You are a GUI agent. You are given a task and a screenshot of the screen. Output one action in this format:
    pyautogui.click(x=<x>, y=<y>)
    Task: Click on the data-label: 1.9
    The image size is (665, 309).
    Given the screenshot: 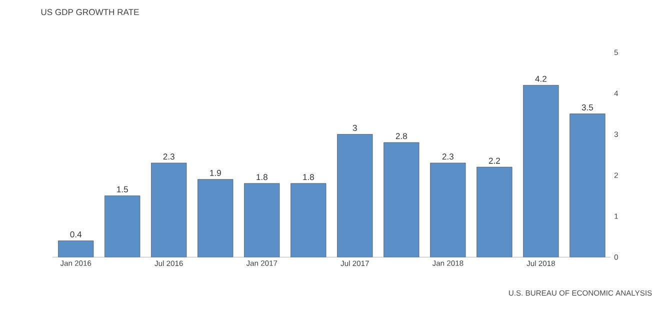 What is the action you would take?
    pyautogui.click(x=215, y=173)
    